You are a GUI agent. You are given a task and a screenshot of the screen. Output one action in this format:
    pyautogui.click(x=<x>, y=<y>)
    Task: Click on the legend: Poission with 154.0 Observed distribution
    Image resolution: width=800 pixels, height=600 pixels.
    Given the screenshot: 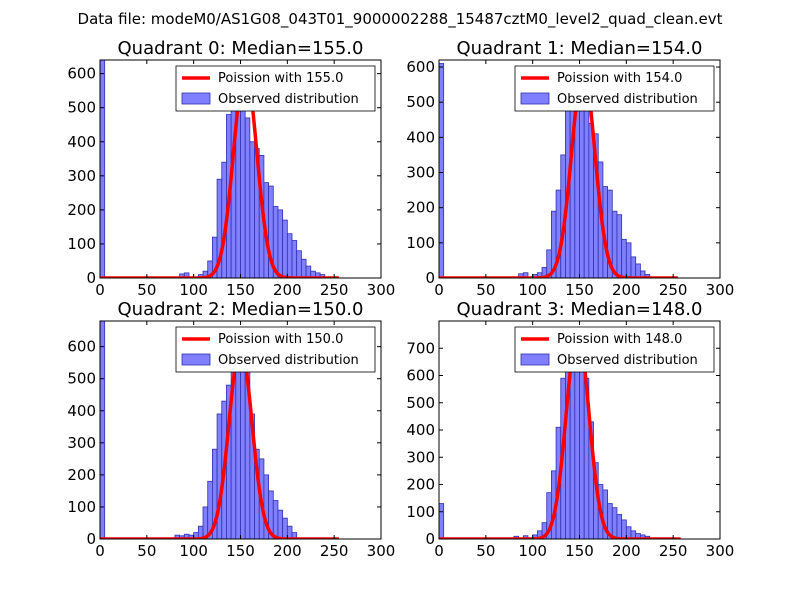 What is the action you would take?
    pyautogui.click(x=614, y=88)
    